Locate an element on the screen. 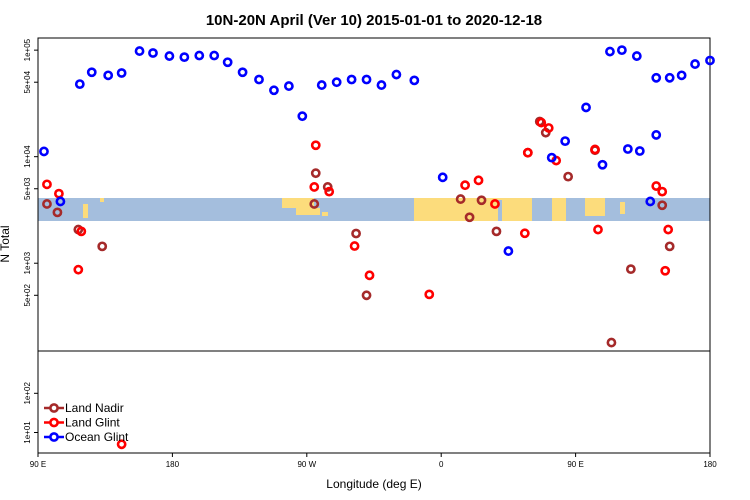 The image size is (750, 500). ocean-band is located at coordinates (374, 209).